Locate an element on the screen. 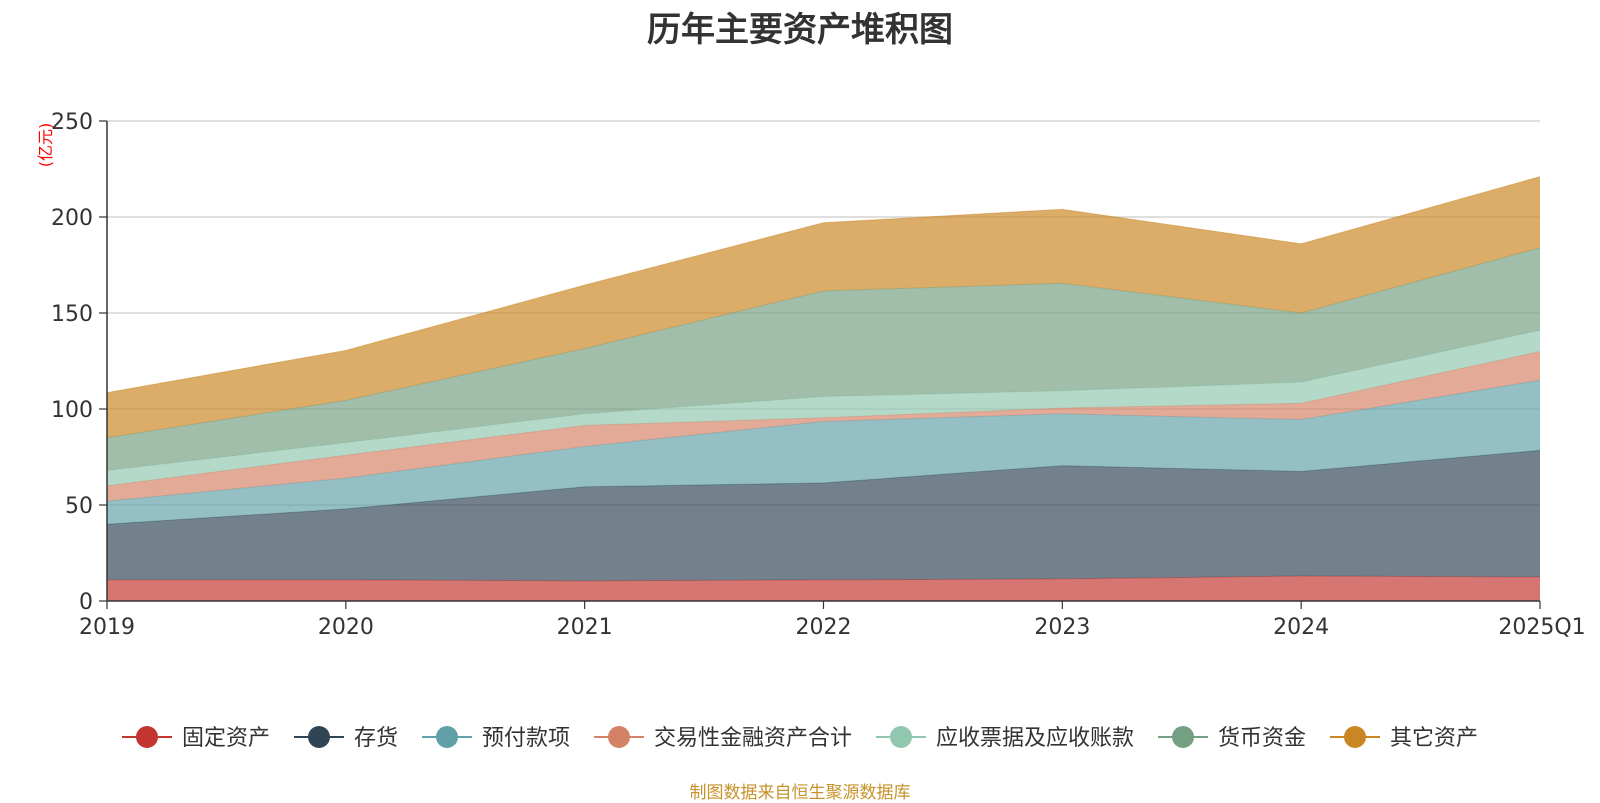 Image resolution: width=1600 pixels, height=803 pixels. legend-item-其它资产: 其它资产 is located at coordinates (1404, 738).